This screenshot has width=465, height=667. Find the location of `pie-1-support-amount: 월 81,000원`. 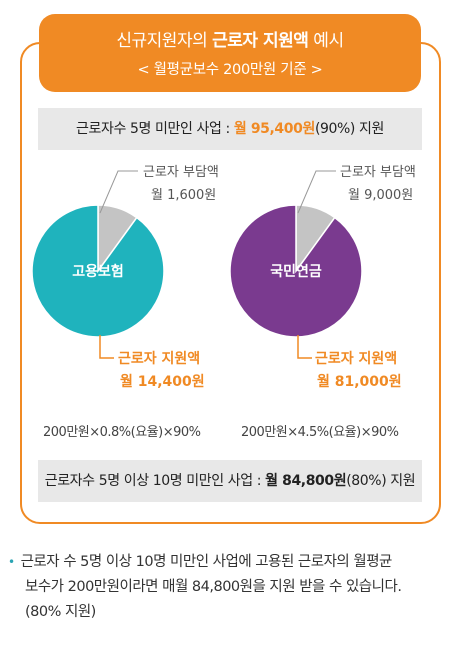

pie-1-support-amount: 월 81,000원 is located at coordinates (359, 381).